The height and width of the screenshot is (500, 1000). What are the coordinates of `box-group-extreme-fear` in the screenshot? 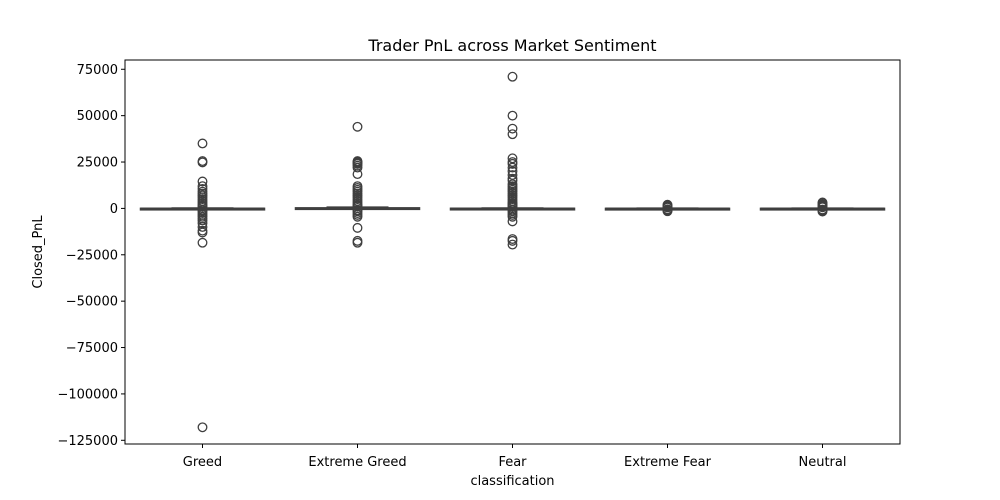 It's located at (667, 208).